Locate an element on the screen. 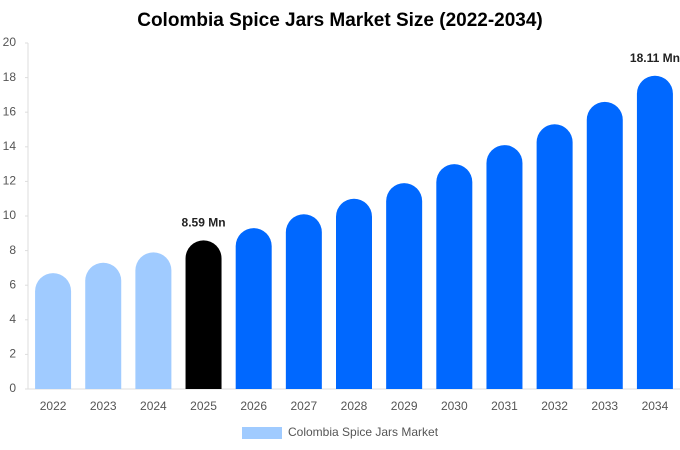 Image resolution: width=680 pixels, height=450 pixels. y-tick-label: 2 is located at coordinates (12, 354).